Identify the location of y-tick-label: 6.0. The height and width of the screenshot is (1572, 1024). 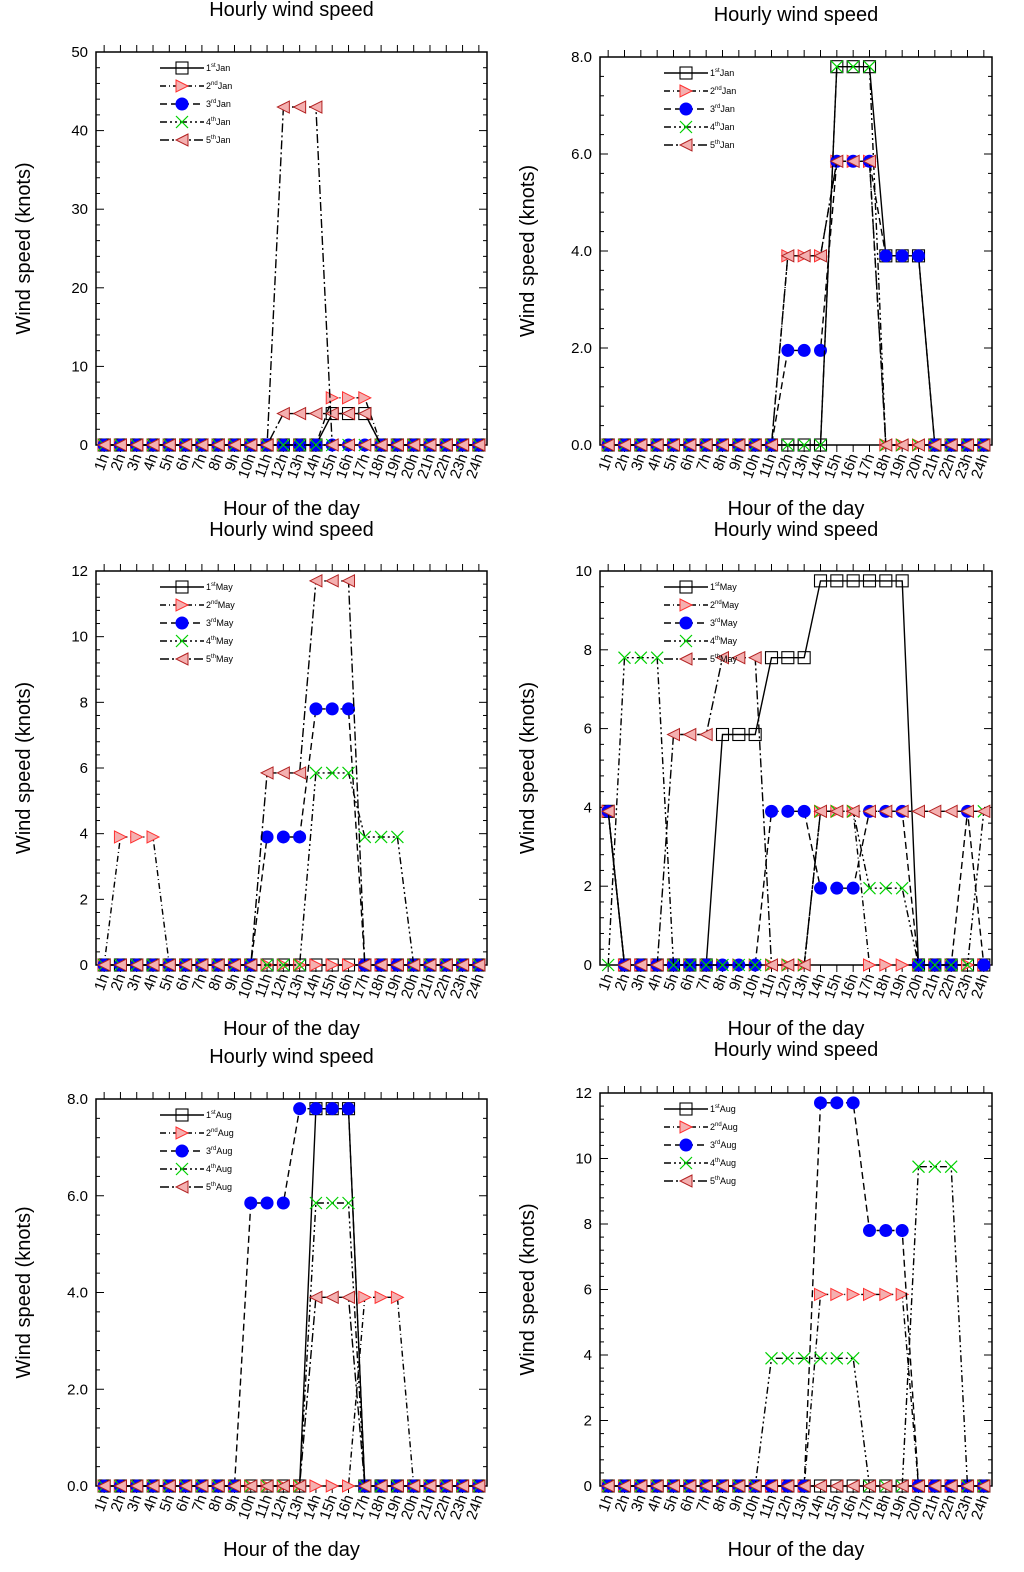
(77, 1196).